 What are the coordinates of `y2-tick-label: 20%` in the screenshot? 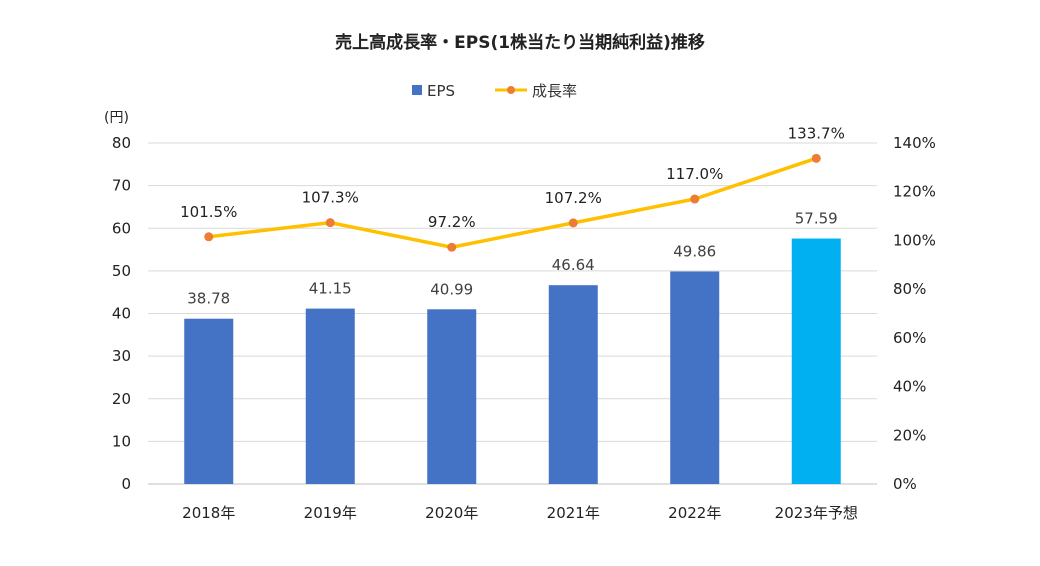 It's located at (909, 435).